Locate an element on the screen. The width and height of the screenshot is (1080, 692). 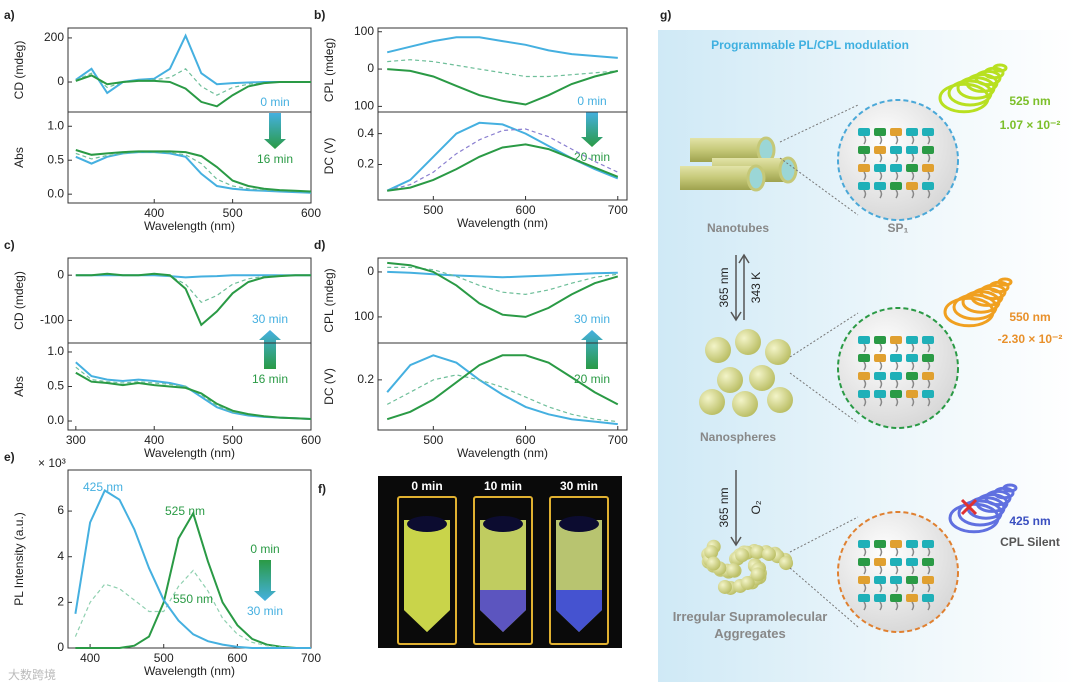
watermark: 大数跨境 is located at coordinates (32, 674).